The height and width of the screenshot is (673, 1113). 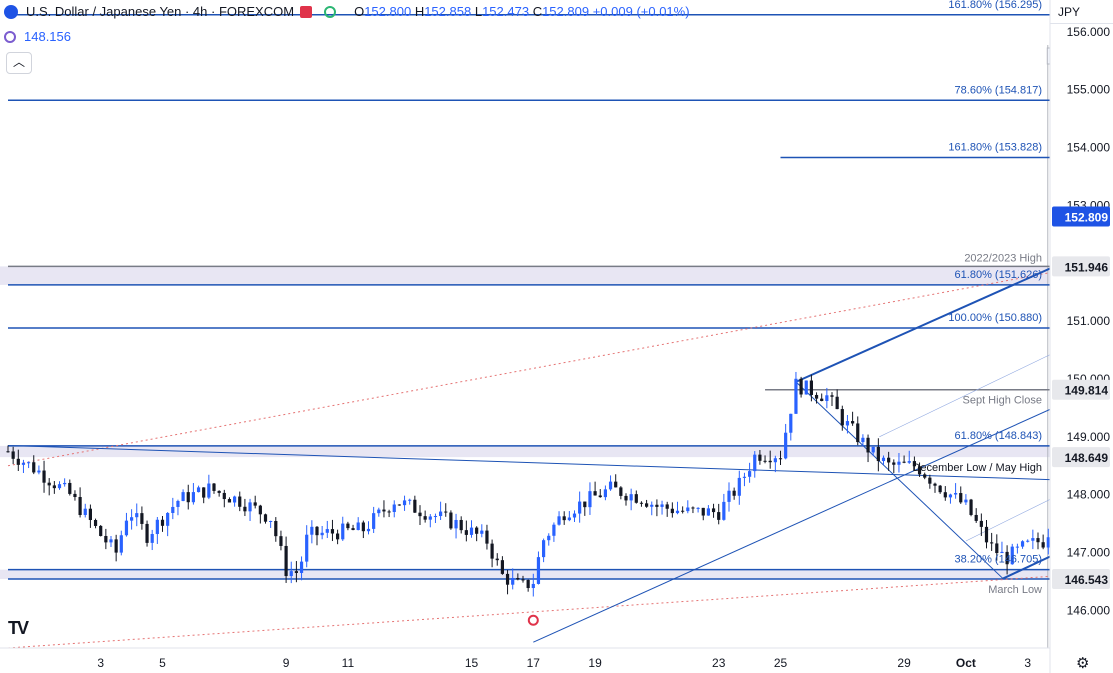 What do you see at coordinates (904, 663) in the screenshot?
I see `x-tick-9: 29` at bounding box center [904, 663].